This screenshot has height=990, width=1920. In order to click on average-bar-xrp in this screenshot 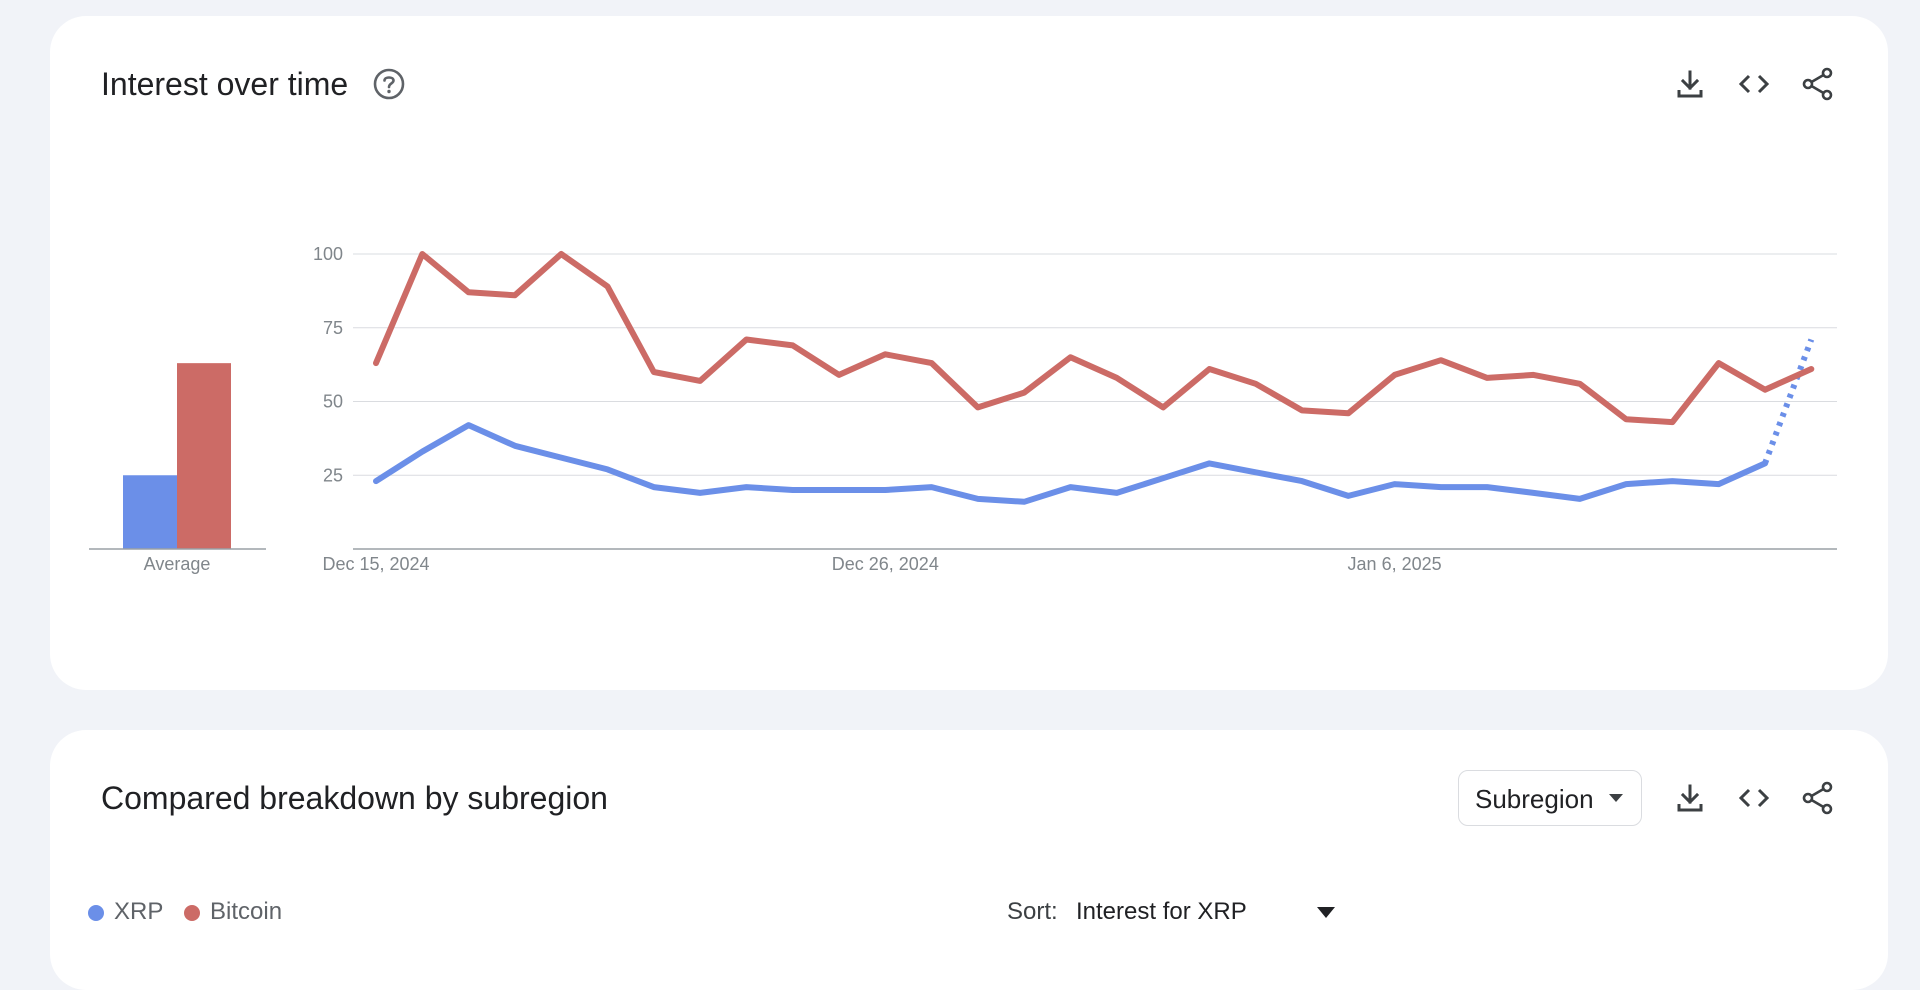, I will do `click(150, 512)`.